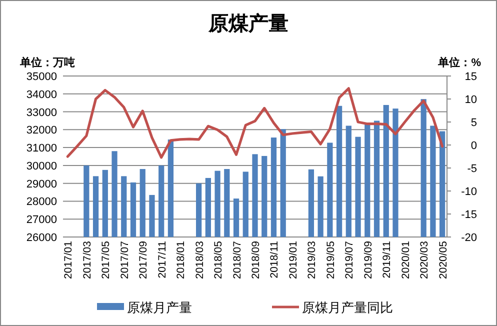 The image size is (497, 326). I want to click on x-tick-label: 2019/07, so click(350, 259).